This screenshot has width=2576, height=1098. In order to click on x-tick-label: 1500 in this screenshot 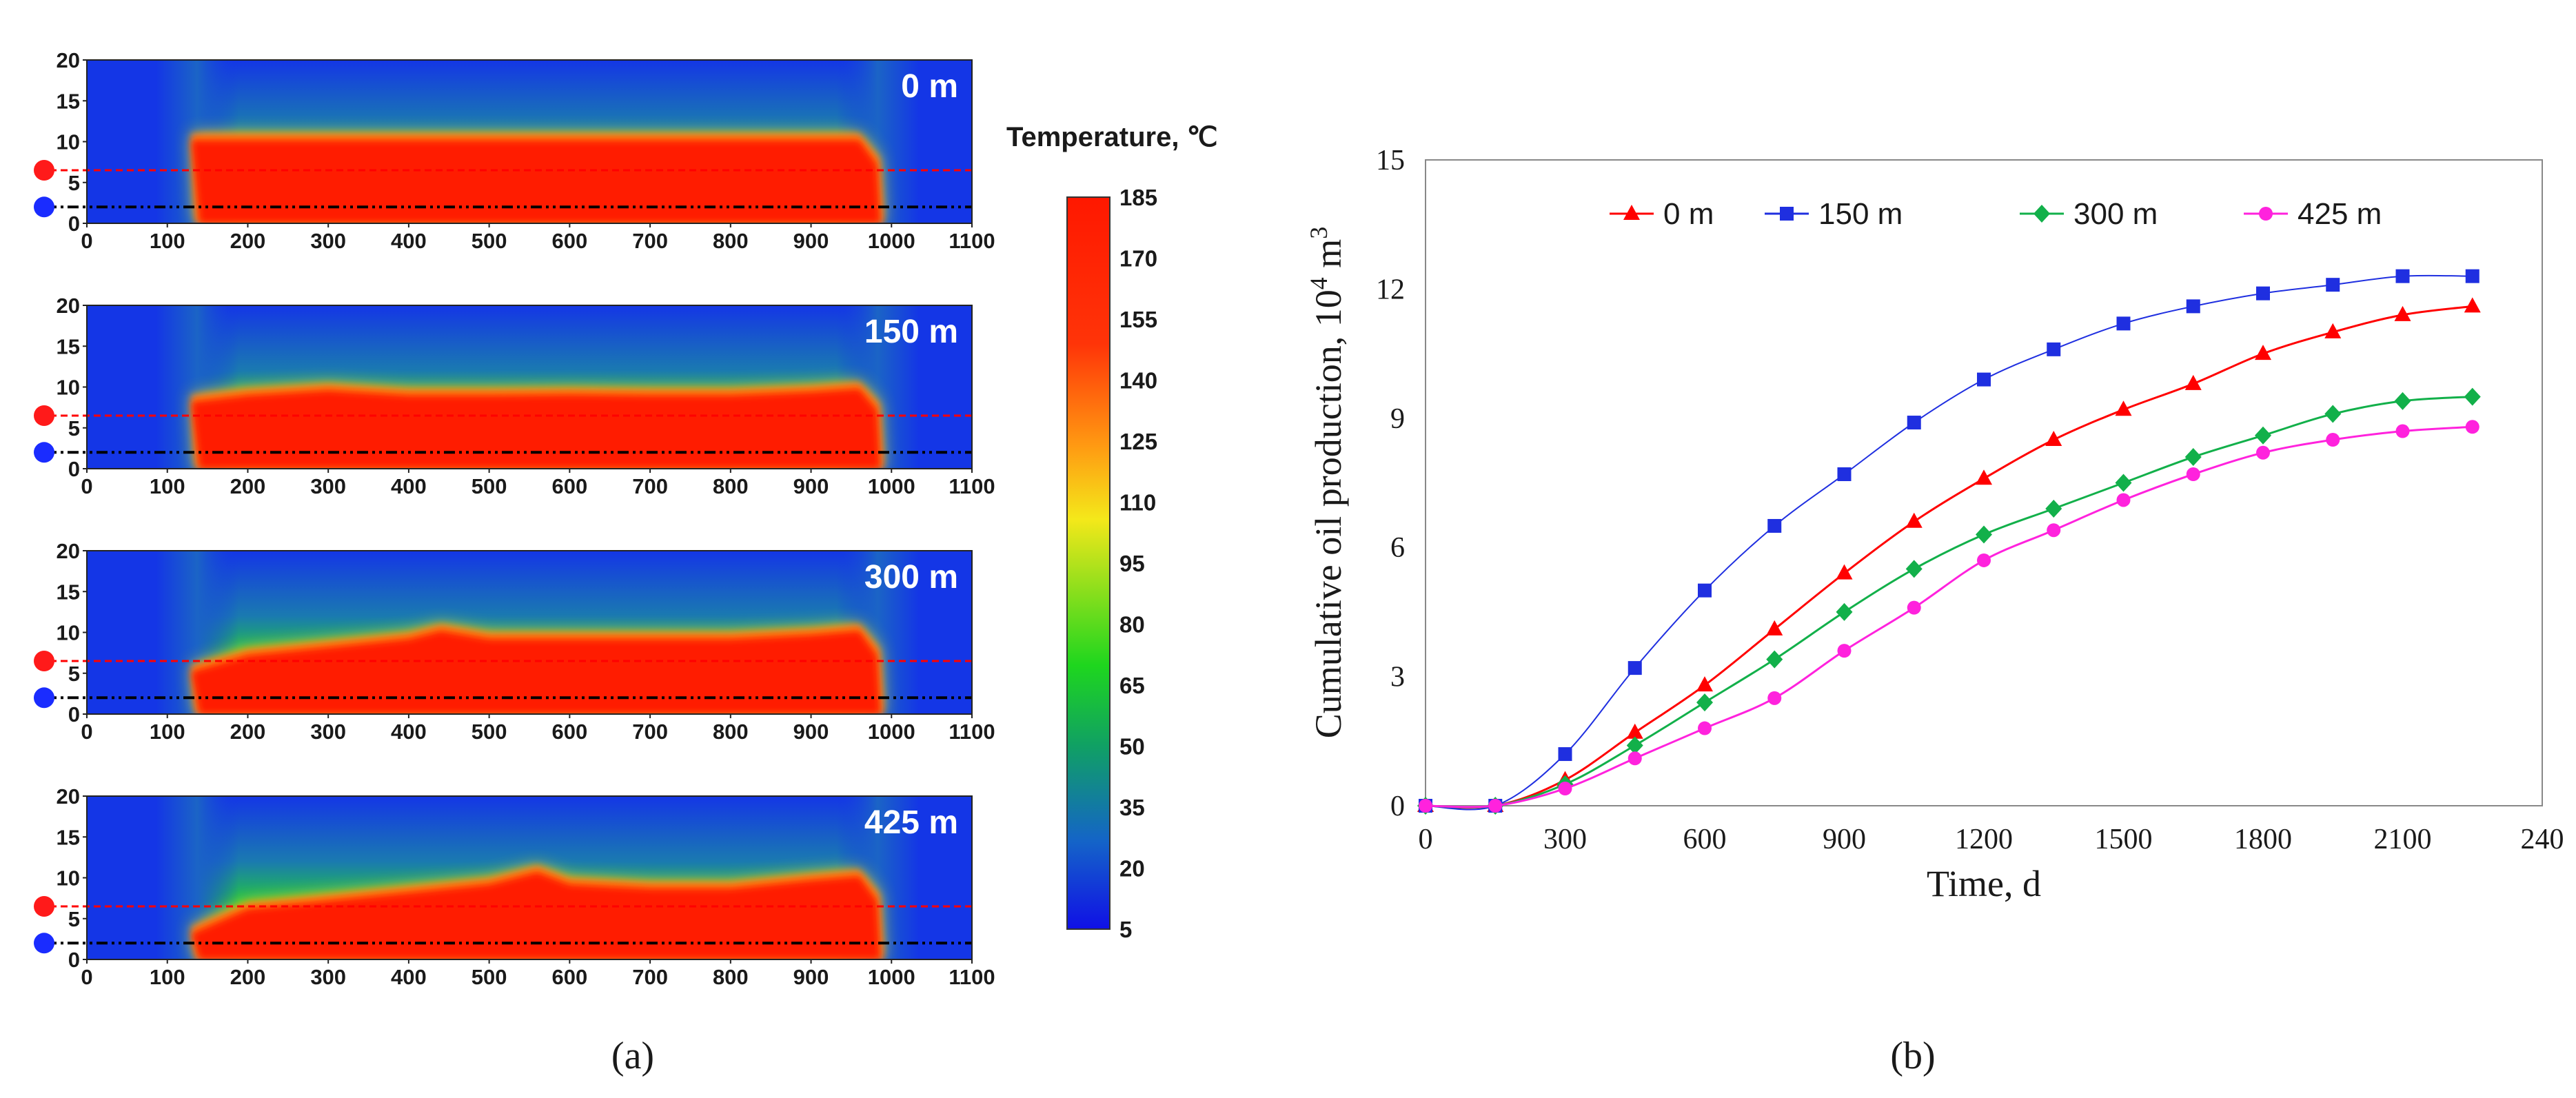, I will do `click(2124, 839)`.